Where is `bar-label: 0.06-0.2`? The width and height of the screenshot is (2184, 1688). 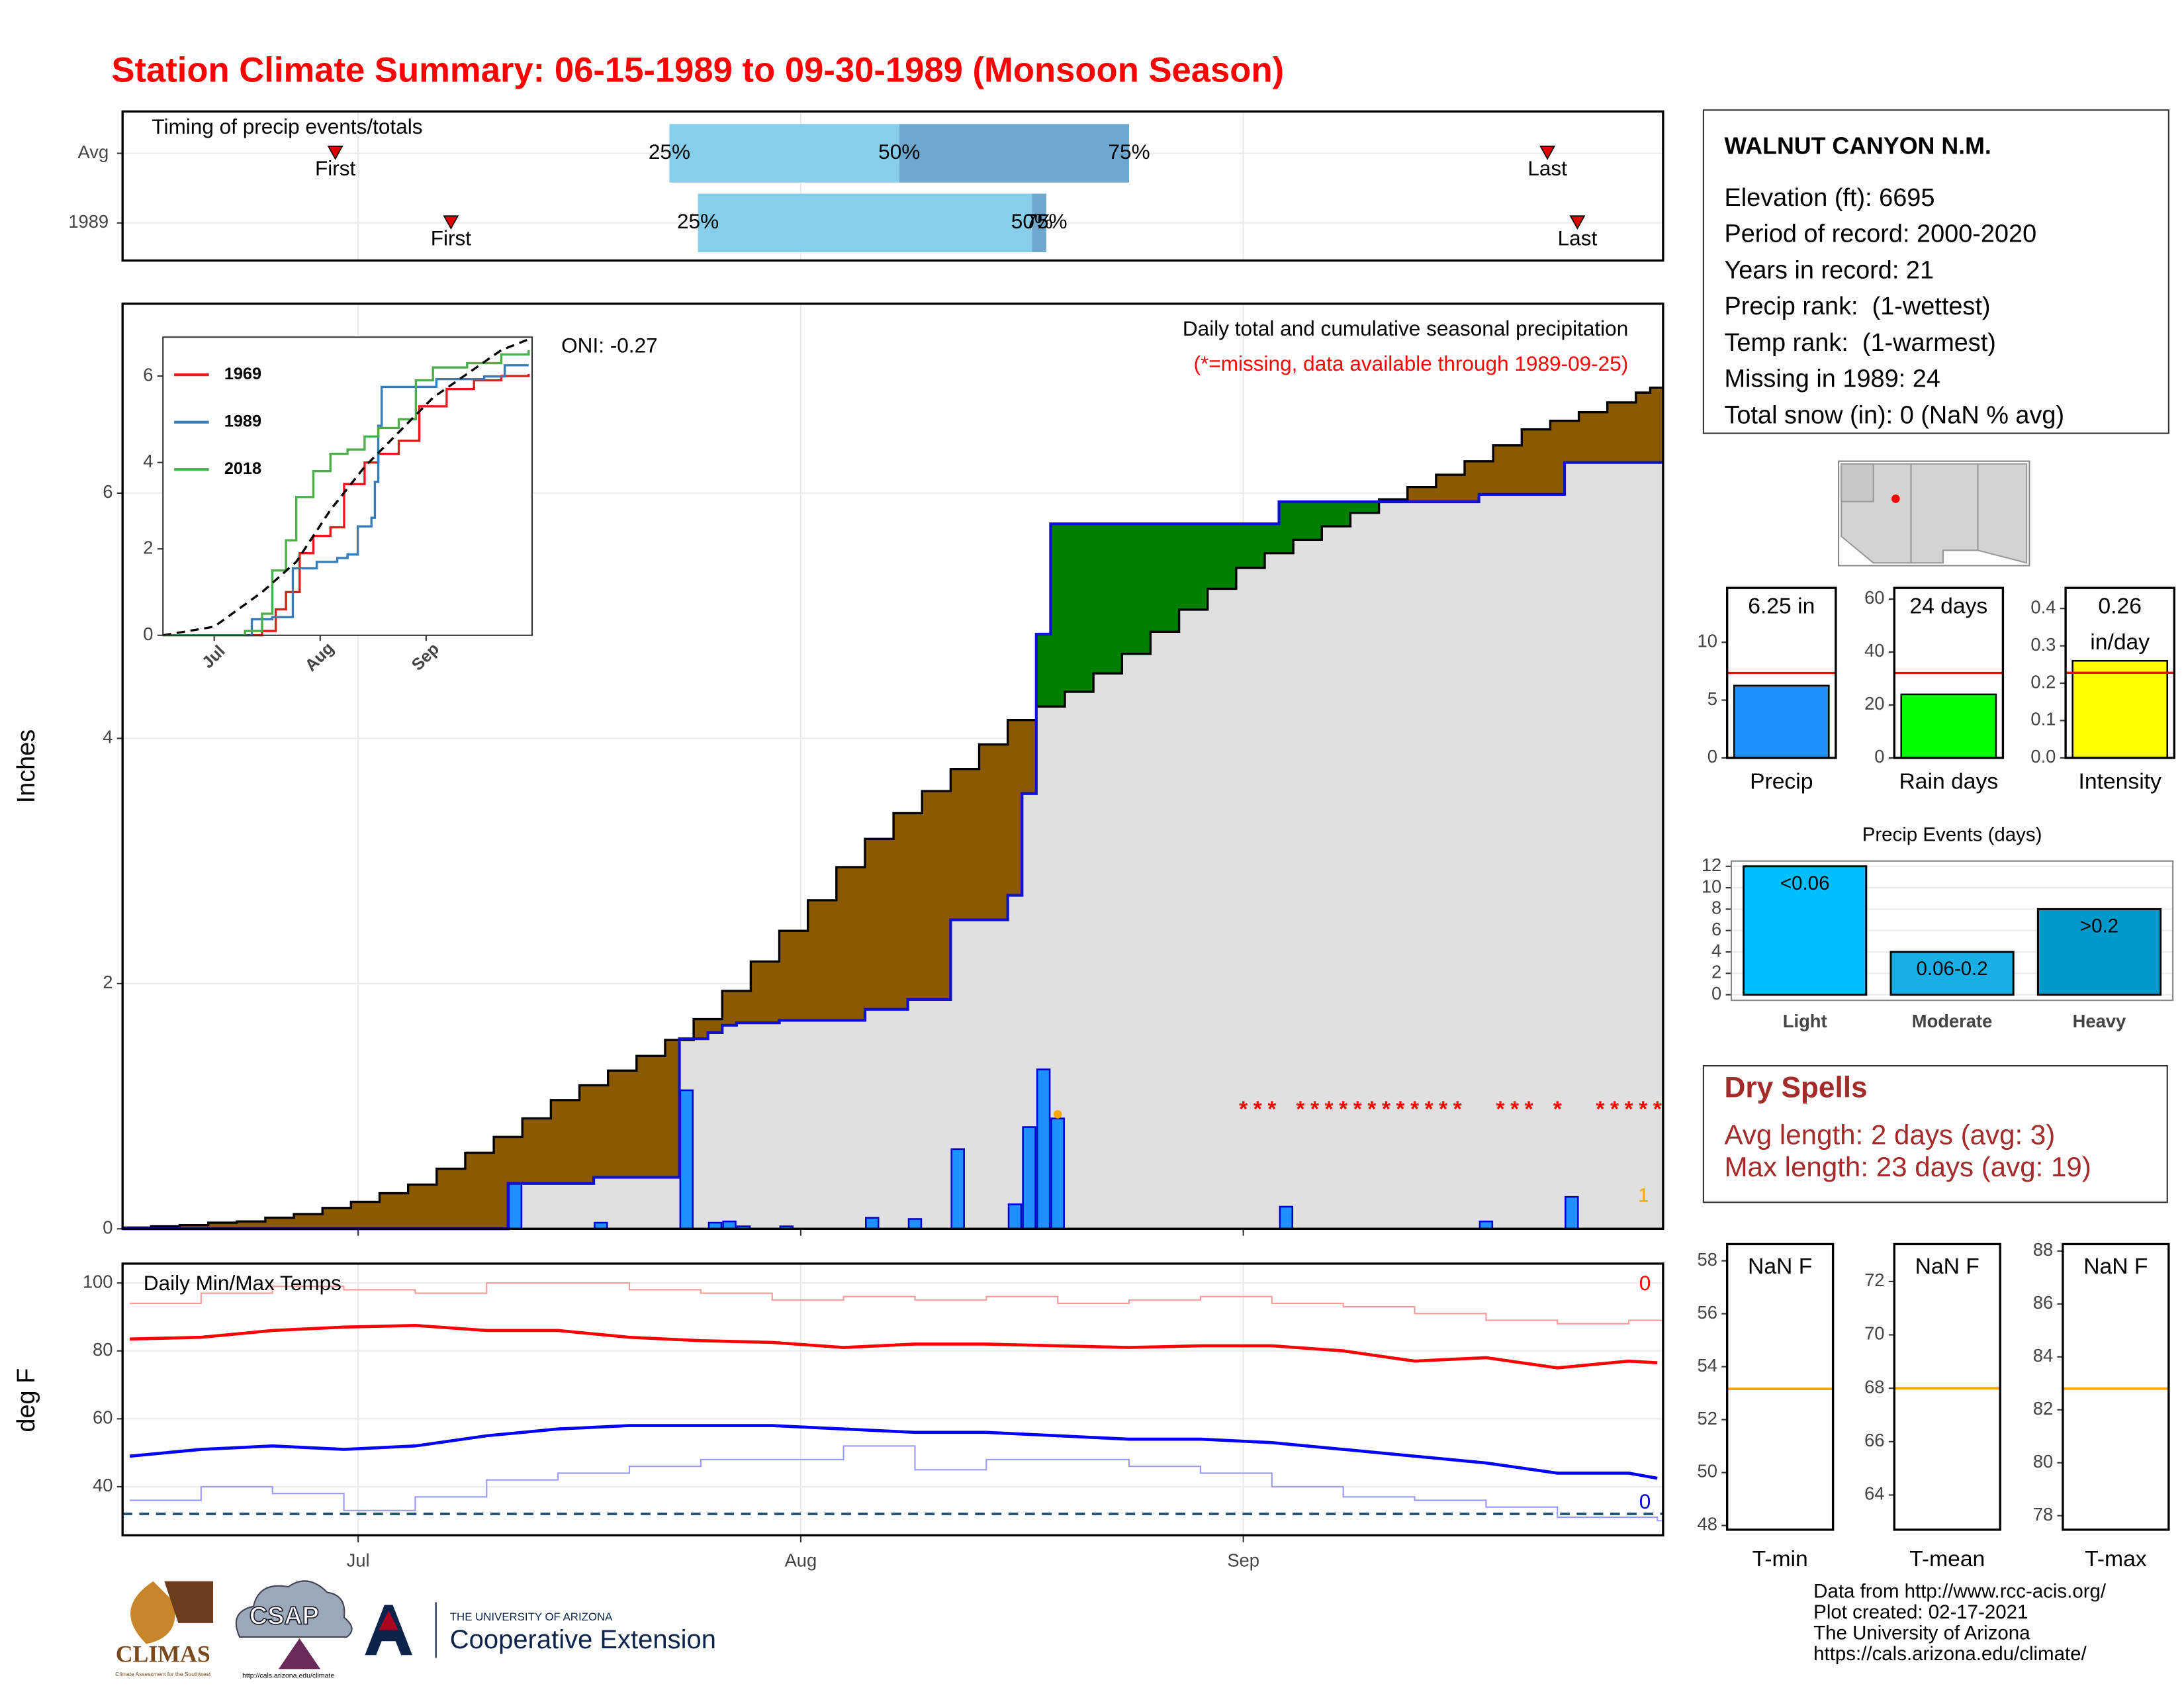
bar-label: 0.06-0.2 is located at coordinates (1952, 969).